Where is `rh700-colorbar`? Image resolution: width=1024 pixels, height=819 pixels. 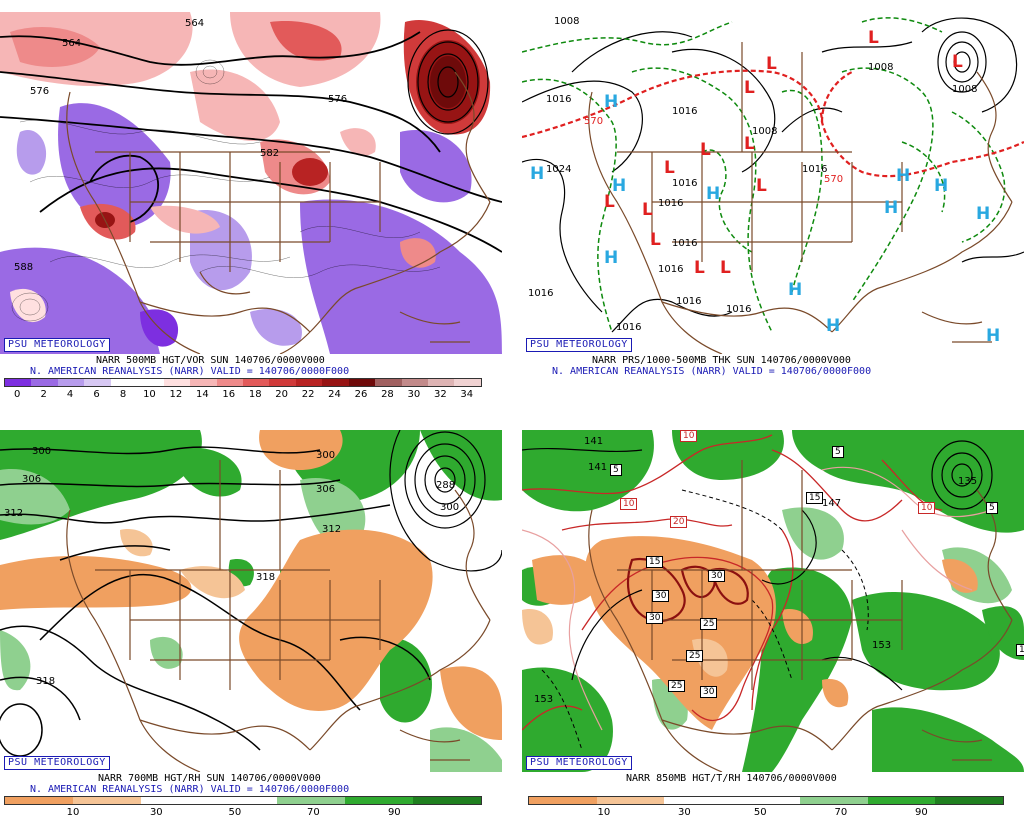
rh700-colorbar is located at coordinates (243, 800).